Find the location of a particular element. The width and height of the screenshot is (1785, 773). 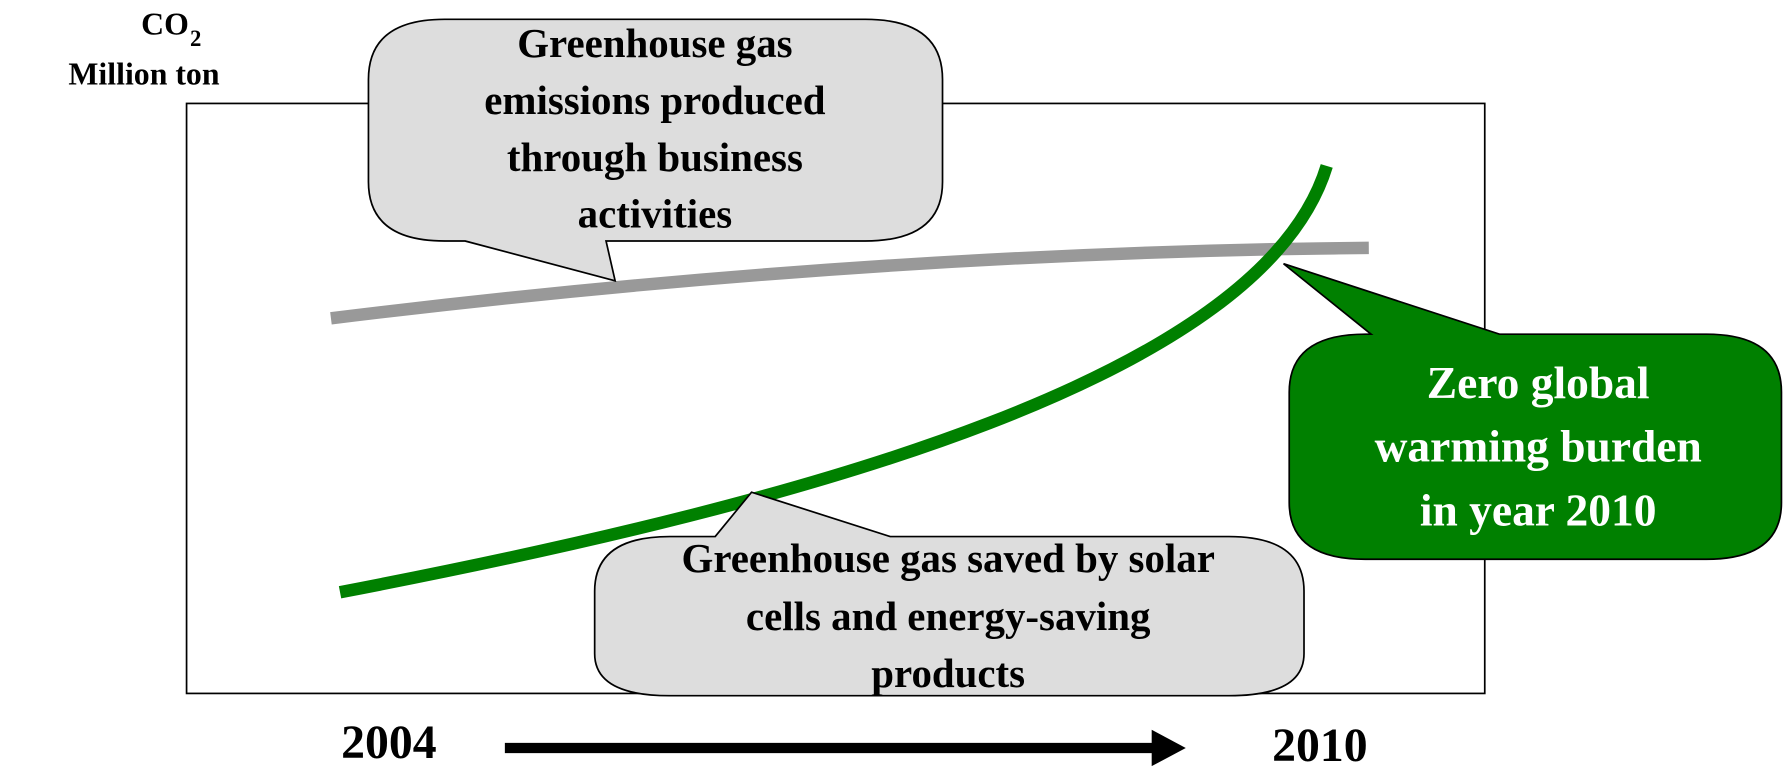

callout-text: Zero global is located at coordinates (1538, 382).